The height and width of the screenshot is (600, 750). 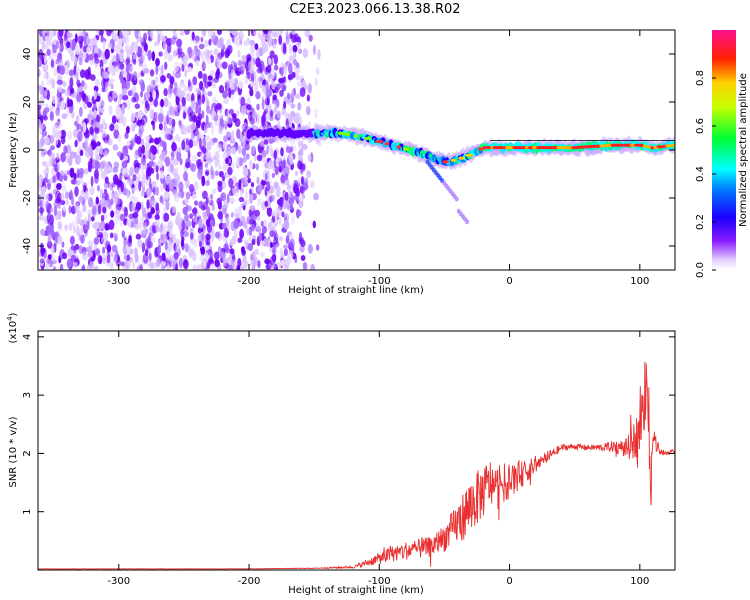 I want to click on ridge-peak, so click(x=446, y=162).